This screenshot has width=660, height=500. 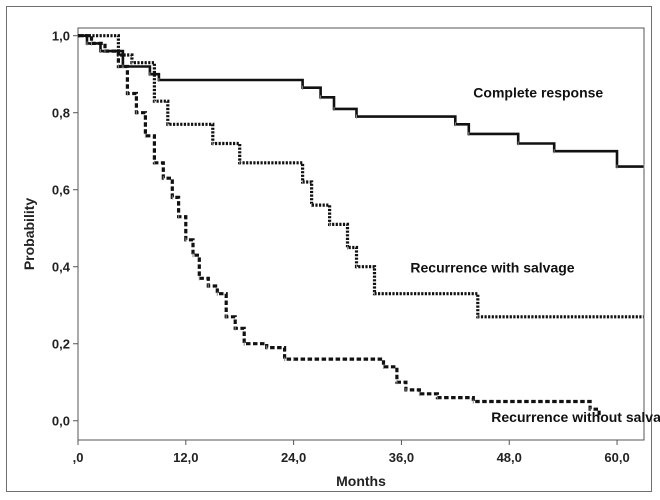 What do you see at coordinates (29, 234) in the screenshot?
I see `y-axis-title: Probability` at bounding box center [29, 234].